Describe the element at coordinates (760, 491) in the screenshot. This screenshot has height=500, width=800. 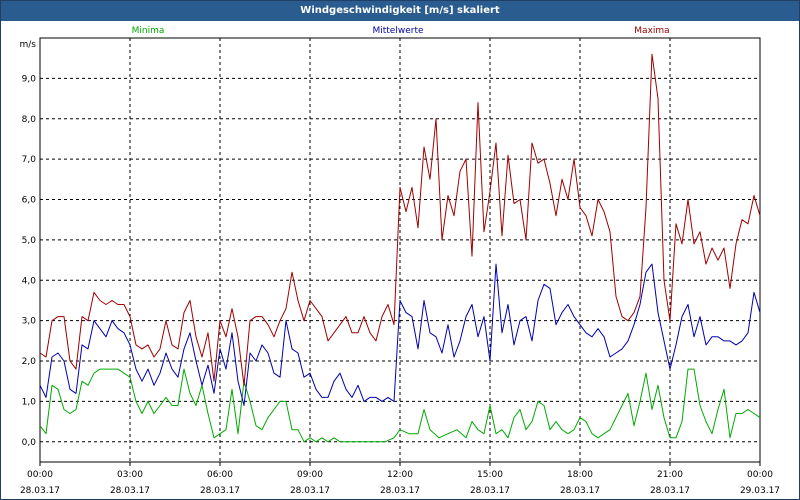
I see `x-tick-date: 29.03.17` at that location.